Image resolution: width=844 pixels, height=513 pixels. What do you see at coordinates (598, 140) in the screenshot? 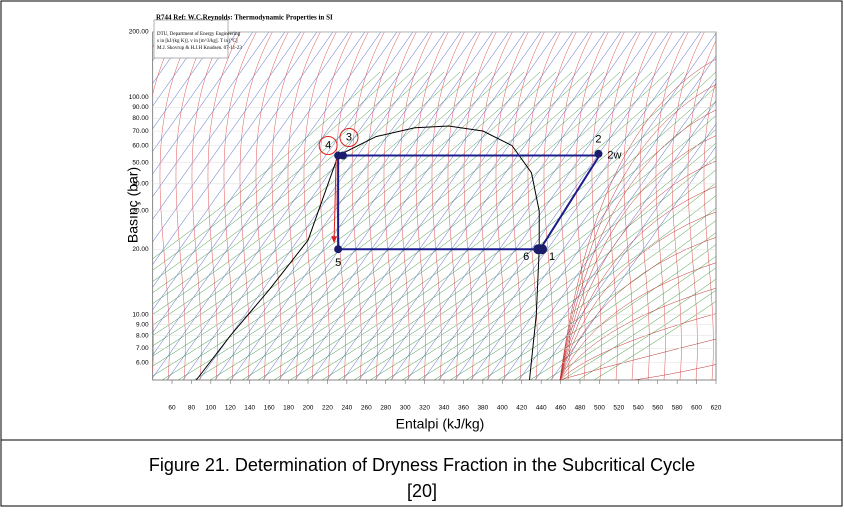
I see `state-label: 2` at bounding box center [598, 140].